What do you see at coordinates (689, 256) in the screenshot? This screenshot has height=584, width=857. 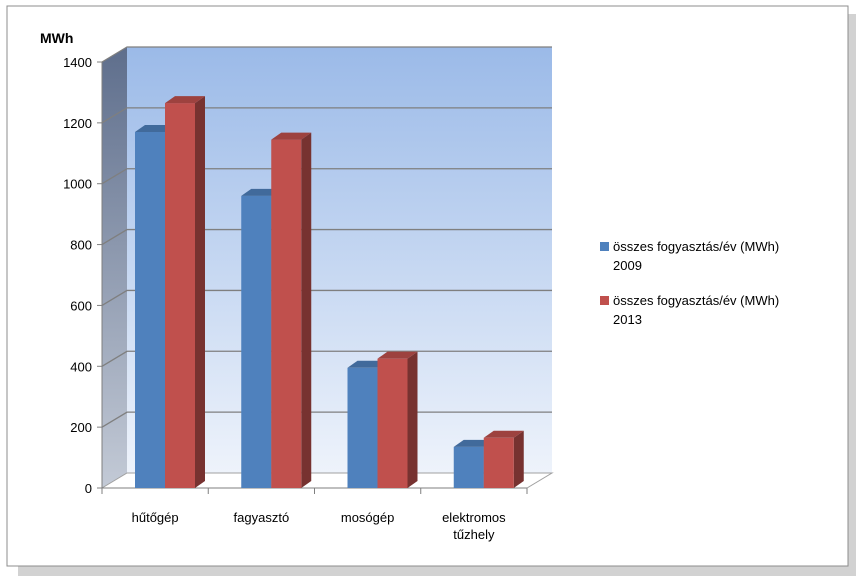 I see `legend-entry: összes fogyasztás/év (MWh) 2009` at bounding box center [689, 256].